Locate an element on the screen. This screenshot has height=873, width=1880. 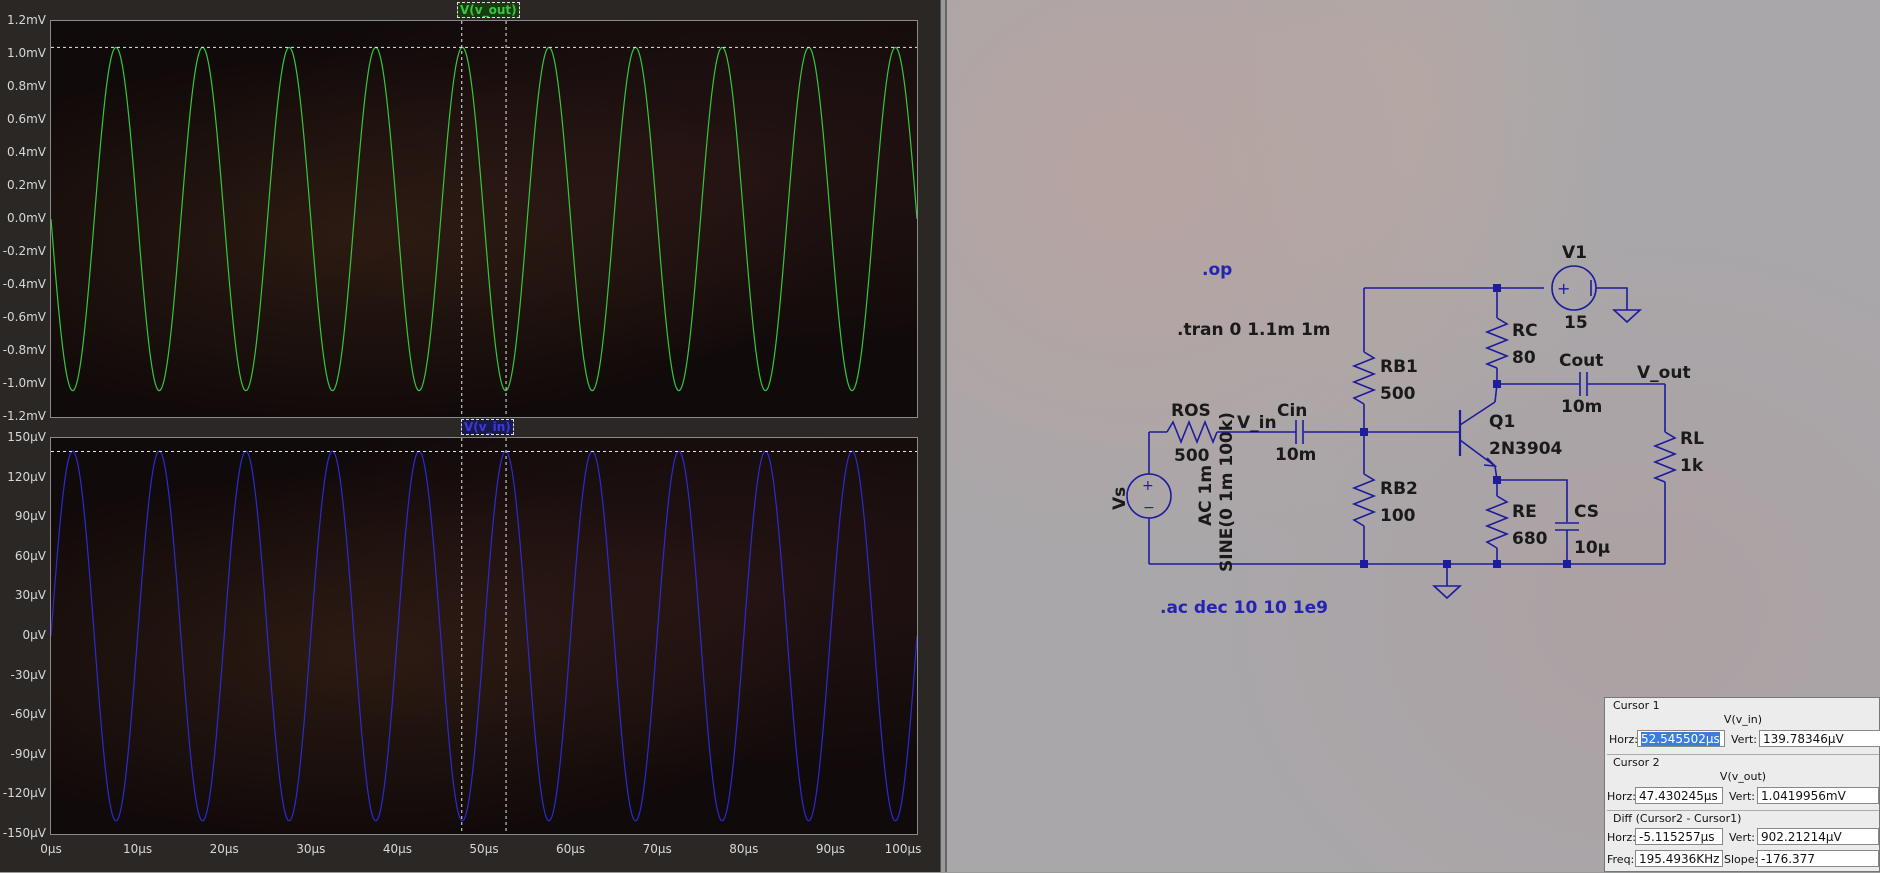
resistor-rb1 is located at coordinates (1364, 378).